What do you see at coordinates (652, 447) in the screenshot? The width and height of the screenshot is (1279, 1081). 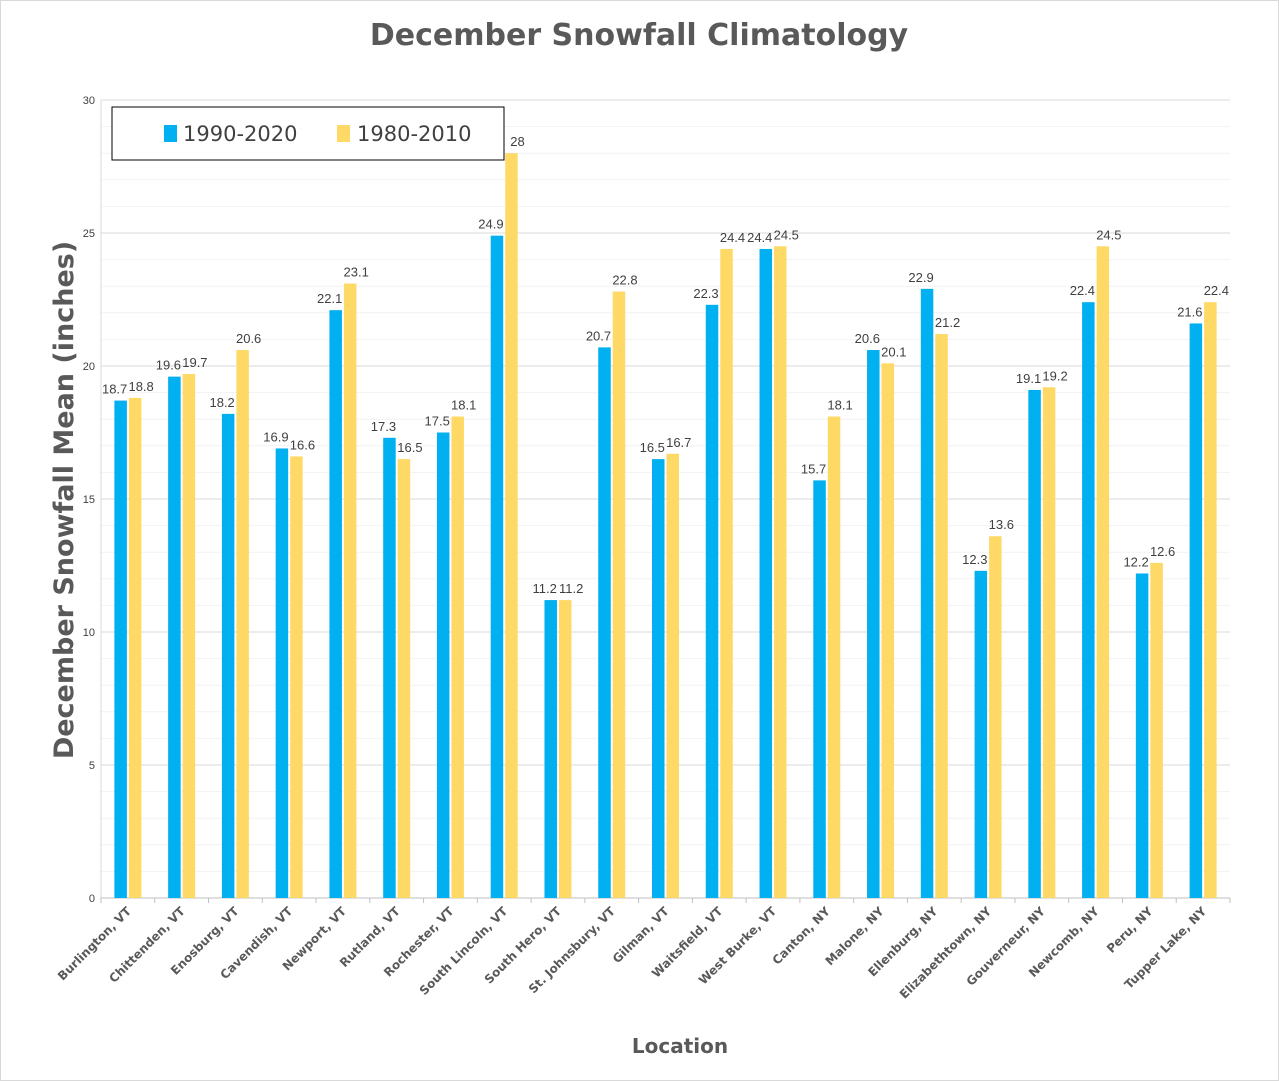 I see `data-label-1990-2020: 16.5` at bounding box center [652, 447].